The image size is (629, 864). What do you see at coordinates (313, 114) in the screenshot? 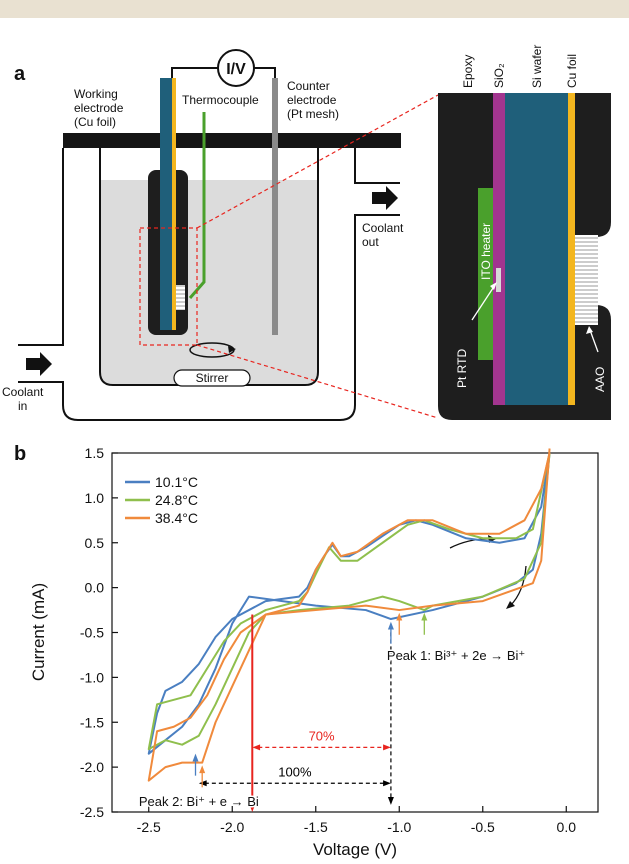
I see `counter-electrode-label: (Pt mesh)` at bounding box center [313, 114].